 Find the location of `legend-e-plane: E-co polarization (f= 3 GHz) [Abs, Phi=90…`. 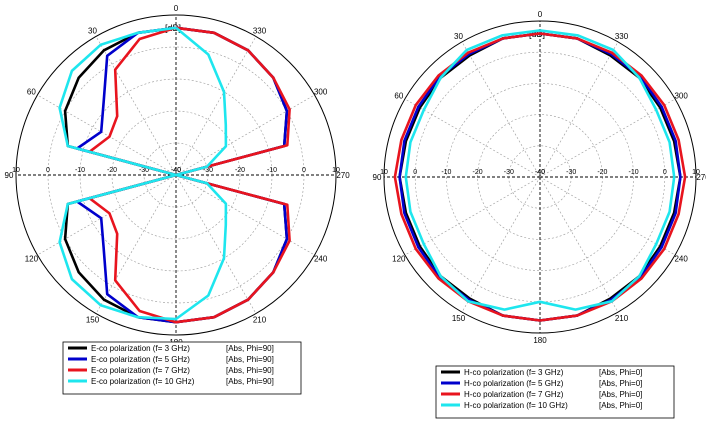

legend-e-plane: E-co polarization (f= 3 GHz) [Abs, Phi=90… is located at coordinates (182, 368).